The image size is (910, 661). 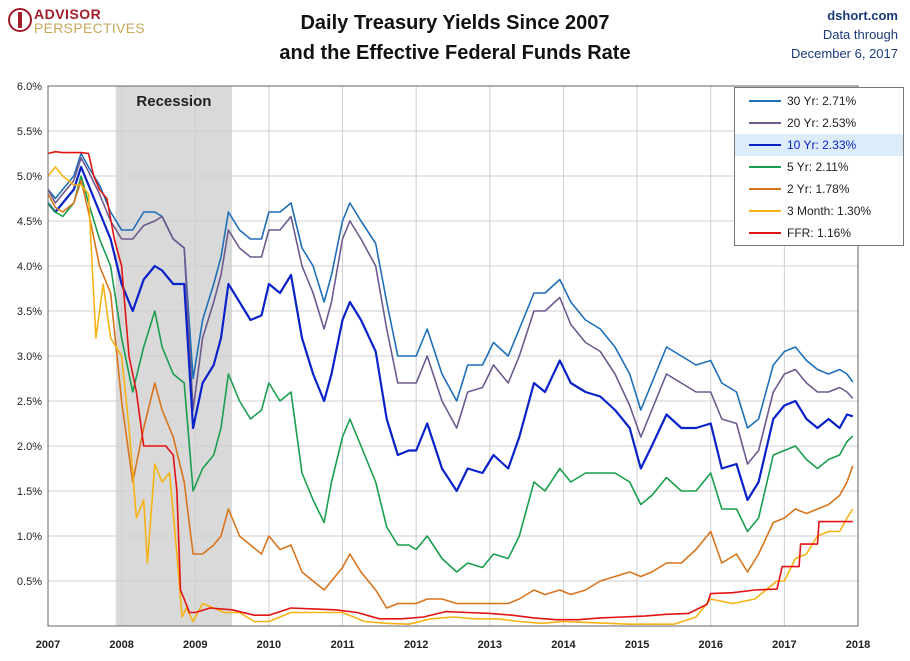 I want to click on source-site: dshort.com, so click(x=862, y=15).